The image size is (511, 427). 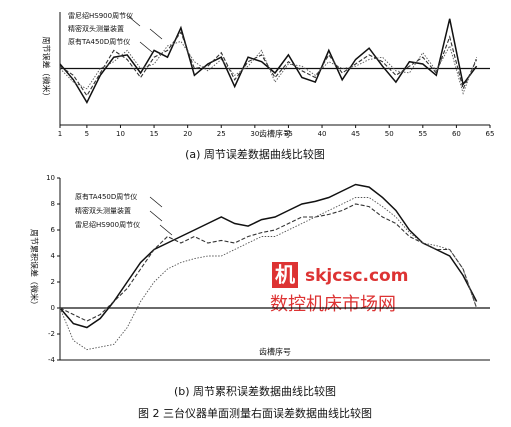 I want to click on x-tick-label: 20, so click(x=187, y=134).